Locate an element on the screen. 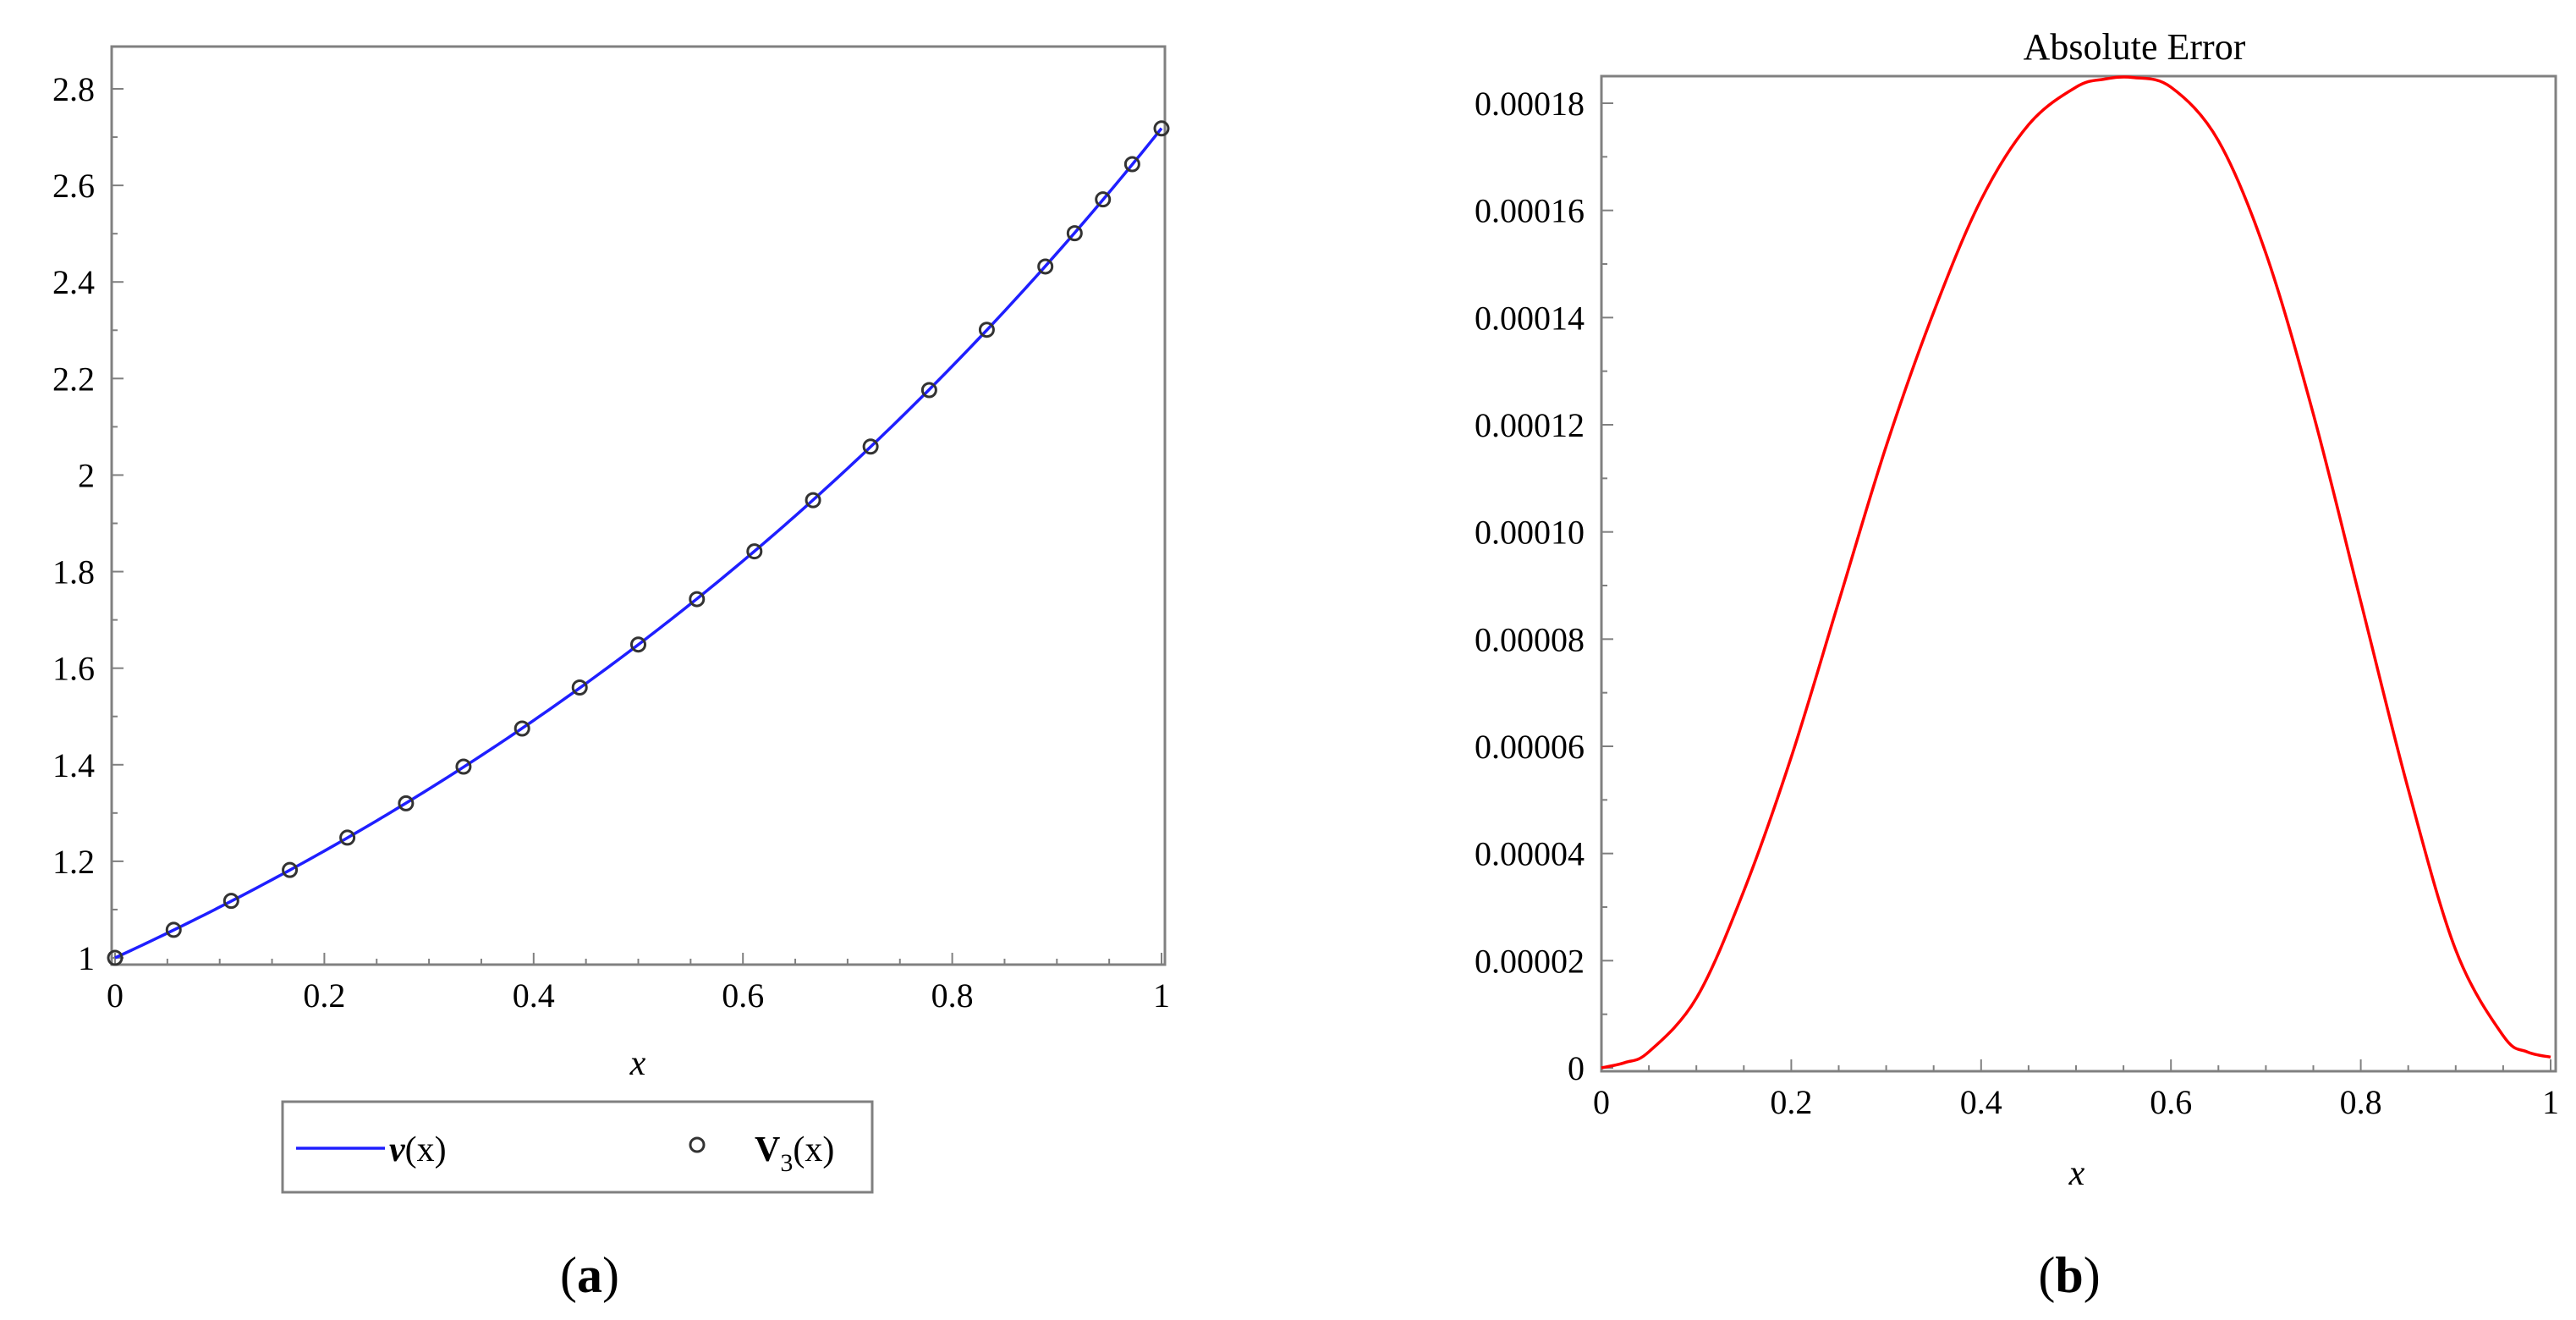  y-tick-label: 0 is located at coordinates (1577, 1068).